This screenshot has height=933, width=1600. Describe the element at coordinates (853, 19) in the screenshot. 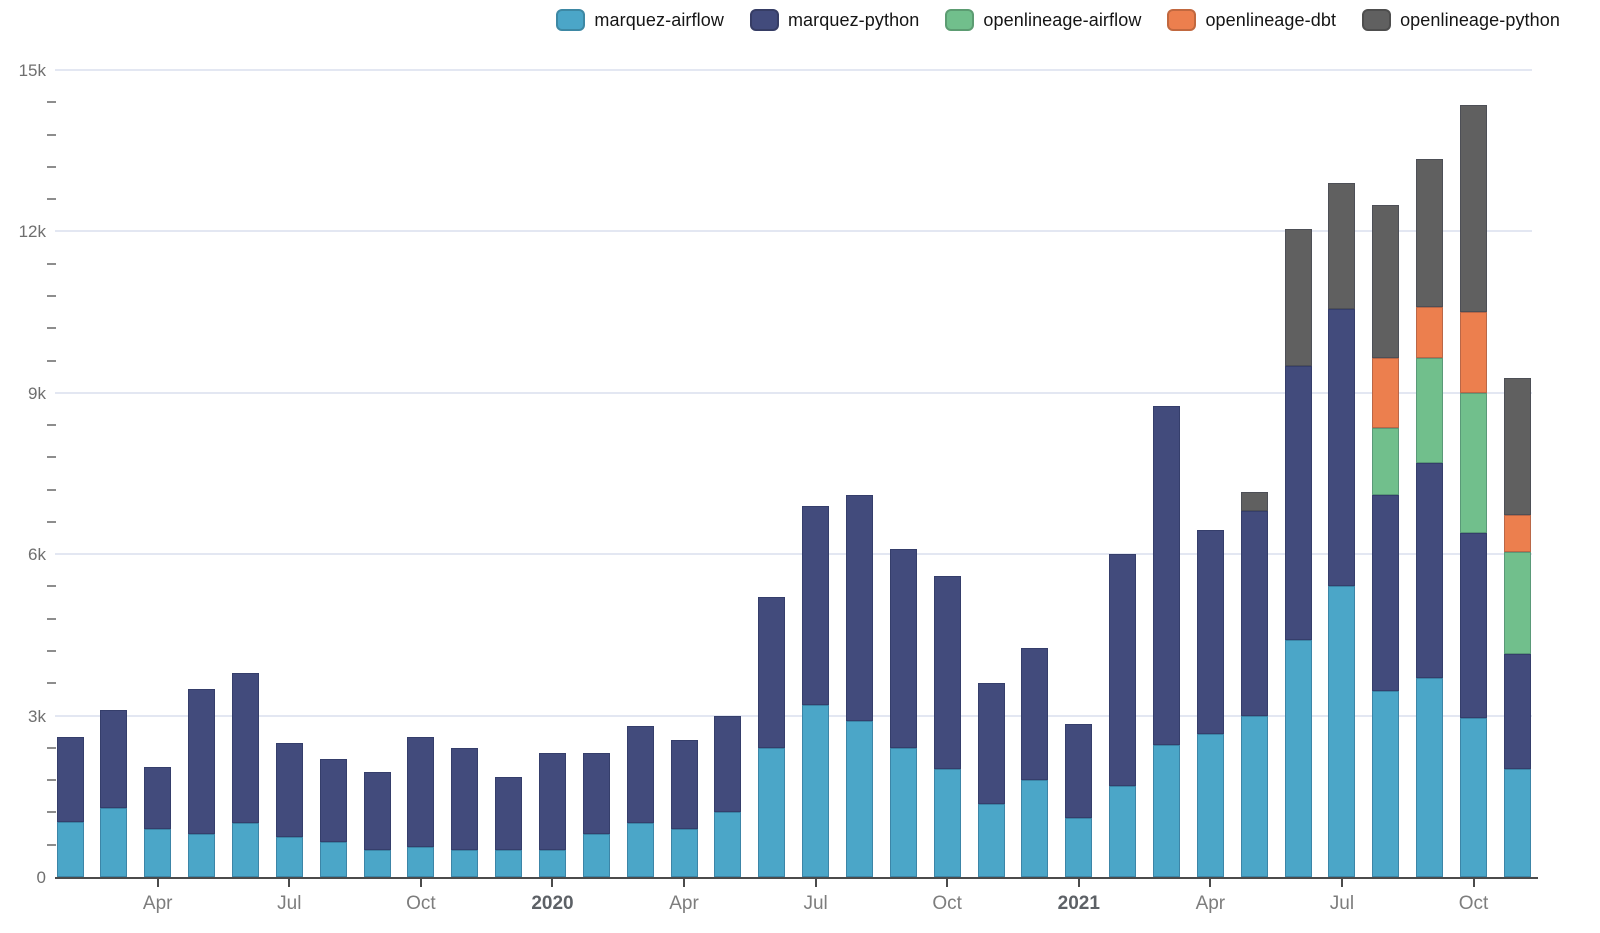

I see `legend-label: marquez-python` at that location.